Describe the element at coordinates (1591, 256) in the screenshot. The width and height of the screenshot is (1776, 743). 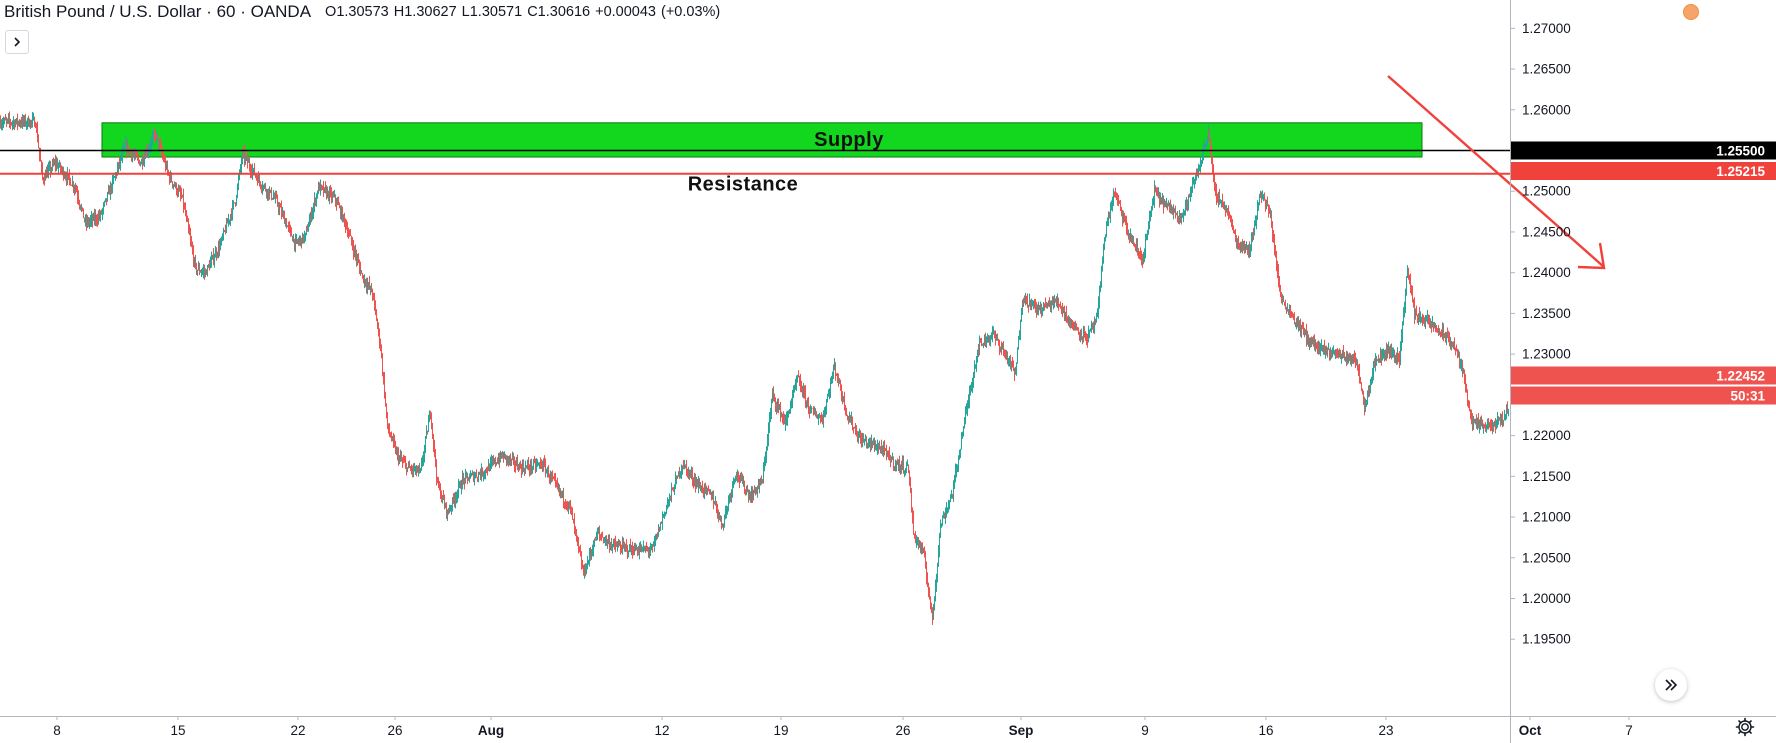
I see `down-arrow-head` at that location.